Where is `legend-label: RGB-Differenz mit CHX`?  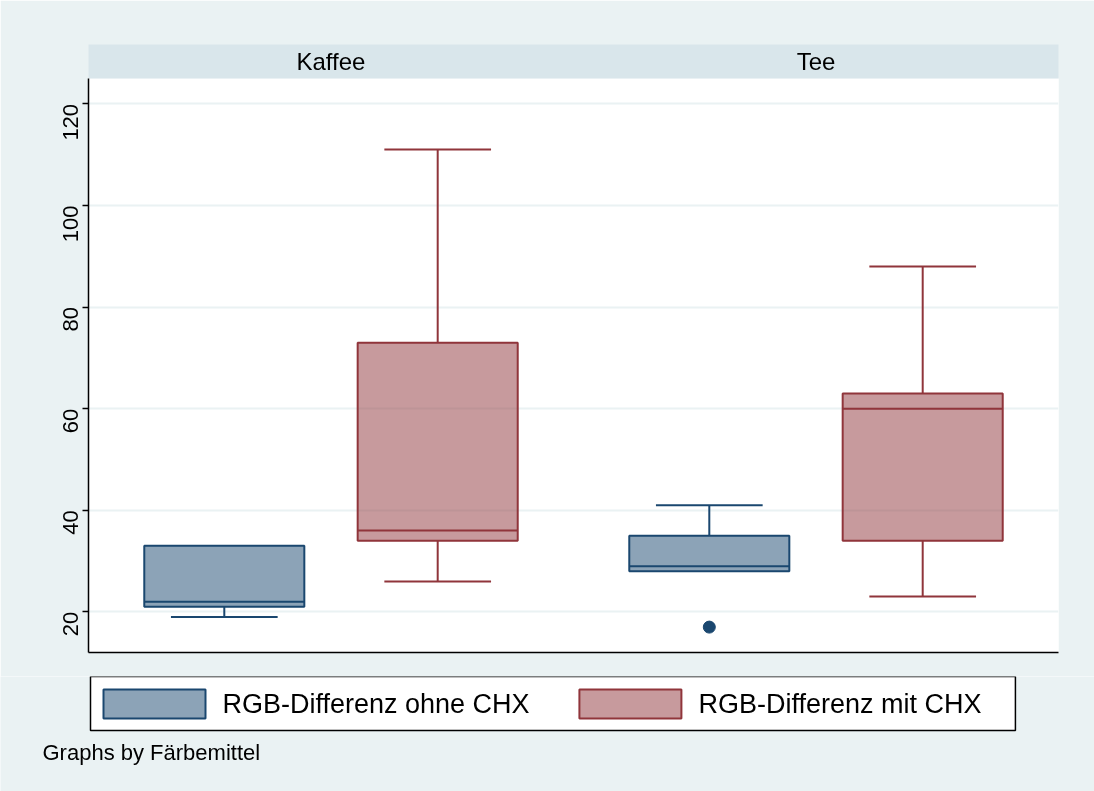 legend-label: RGB-Differenz mit CHX is located at coordinates (840, 704).